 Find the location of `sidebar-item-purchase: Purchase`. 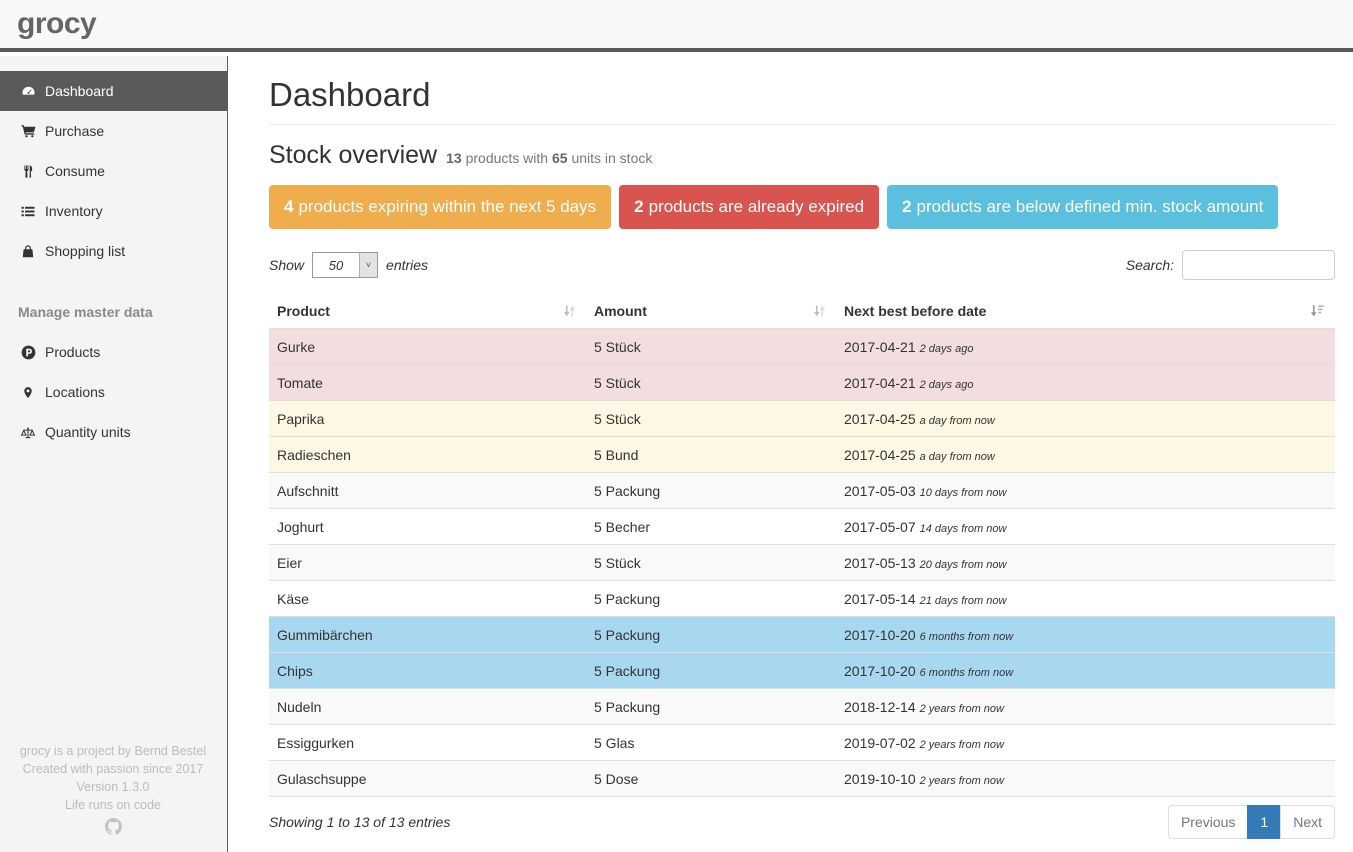

sidebar-item-purchase: Purchase is located at coordinates (113, 131).